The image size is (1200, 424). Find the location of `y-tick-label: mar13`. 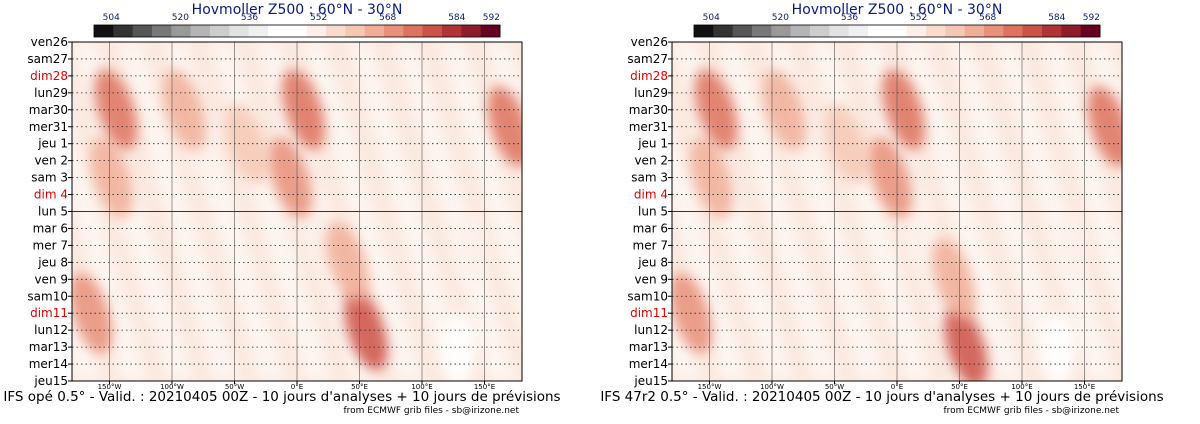

y-tick-label: mar13 is located at coordinates (648, 347).